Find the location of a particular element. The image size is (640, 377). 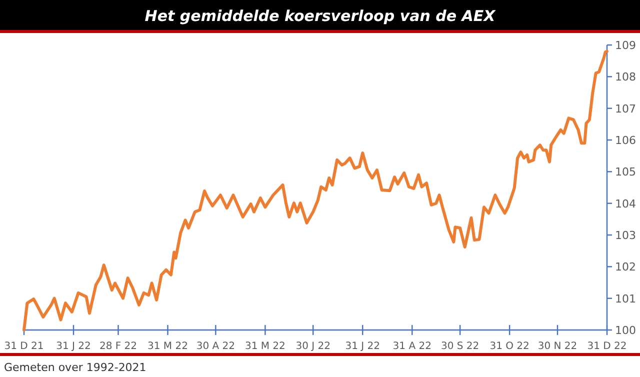

y-tick-label: 106 is located at coordinates (625, 140).